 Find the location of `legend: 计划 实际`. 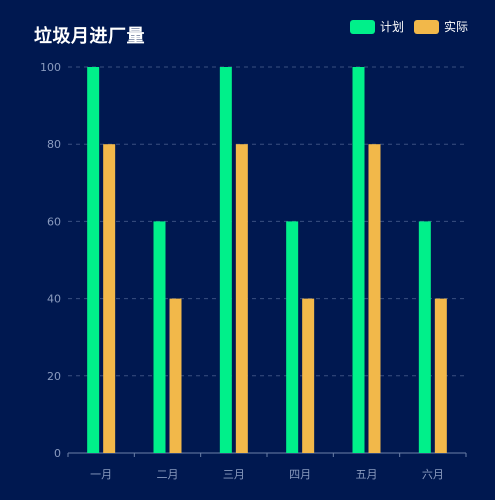

legend: 计划 实际 is located at coordinates (404, 26).